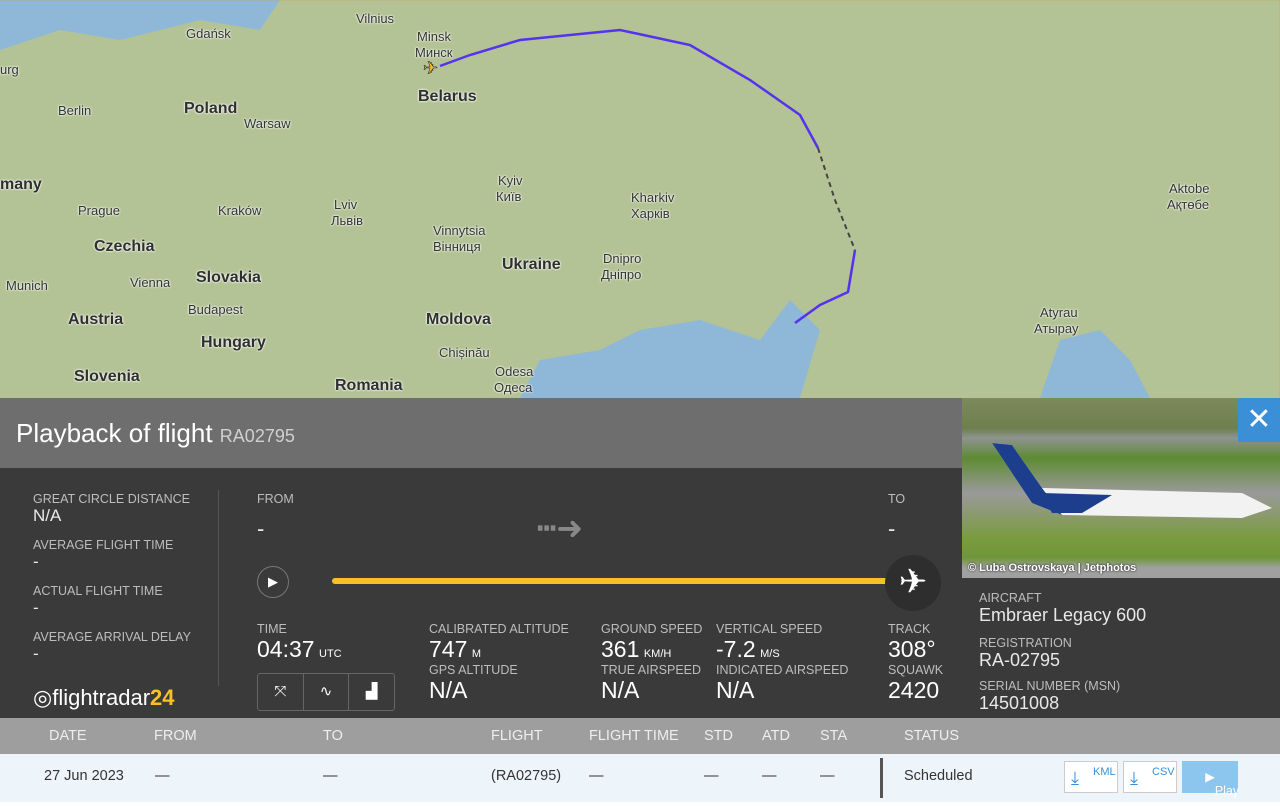 The width and height of the screenshot is (1280, 807). I want to click on from-value: -, so click(261, 528).